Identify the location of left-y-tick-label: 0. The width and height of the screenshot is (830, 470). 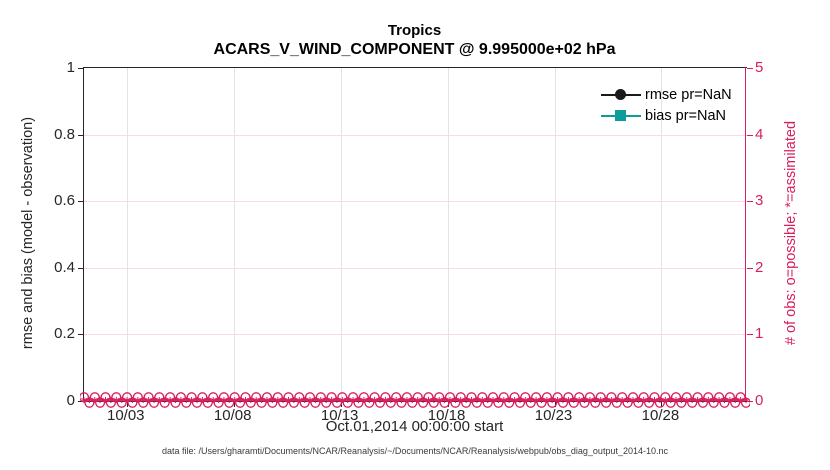
(70, 400).